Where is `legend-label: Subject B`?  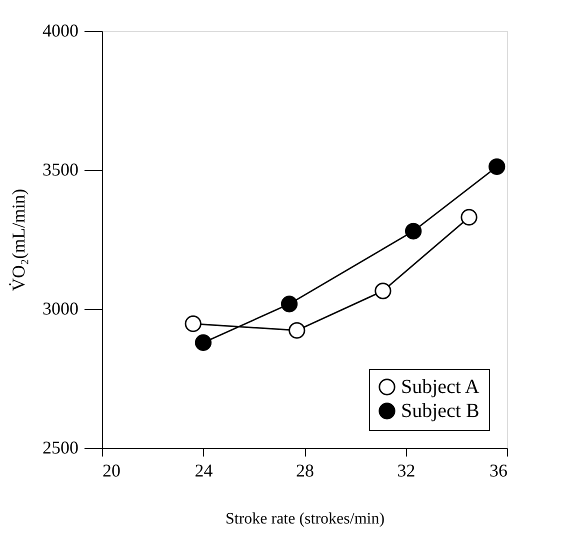
legend-label: Subject B is located at coordinates (440, 411).